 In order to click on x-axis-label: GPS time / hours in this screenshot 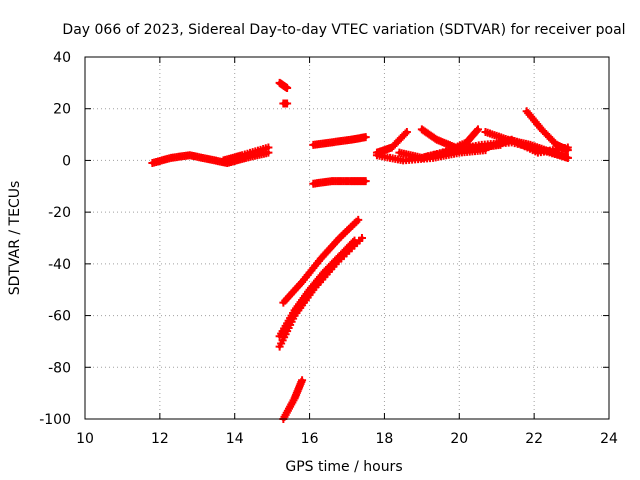, I will do `click(343, 467)`.